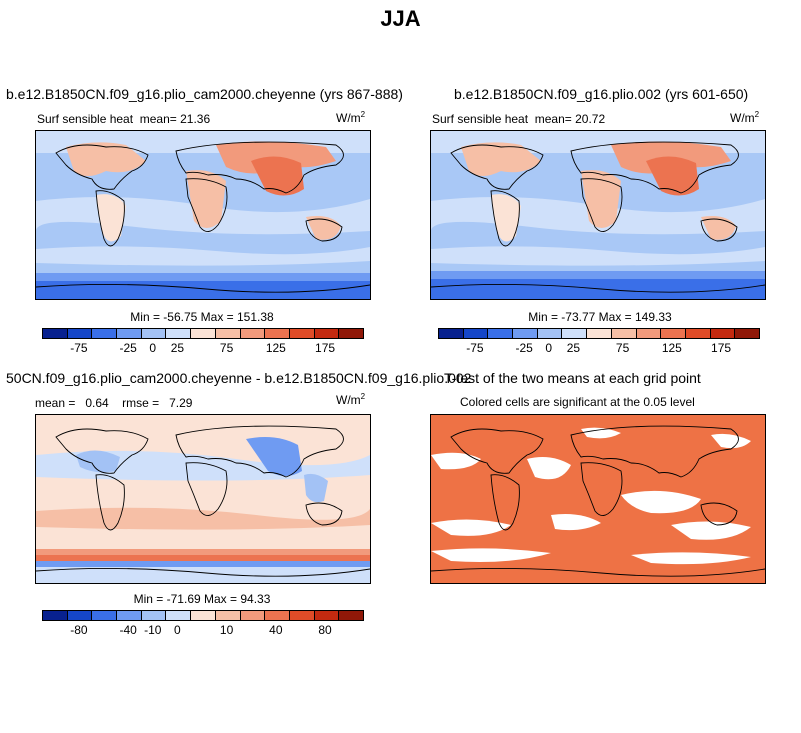 The width and height of the screenshot is (801, 733). I want to click on panel3-units: W/m2, so click(351, 399).